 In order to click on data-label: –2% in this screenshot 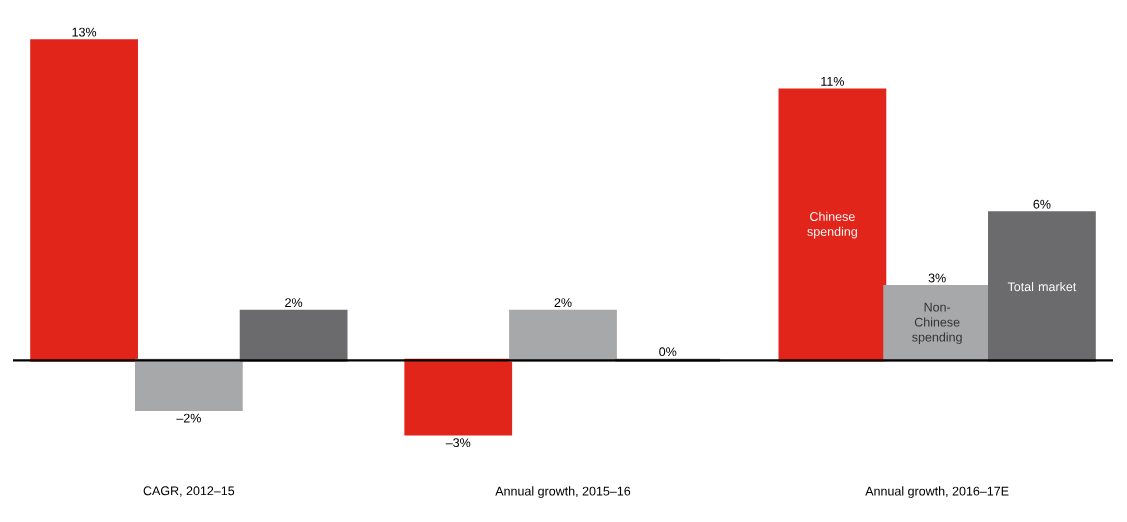, I will do `click(188, 418)`.